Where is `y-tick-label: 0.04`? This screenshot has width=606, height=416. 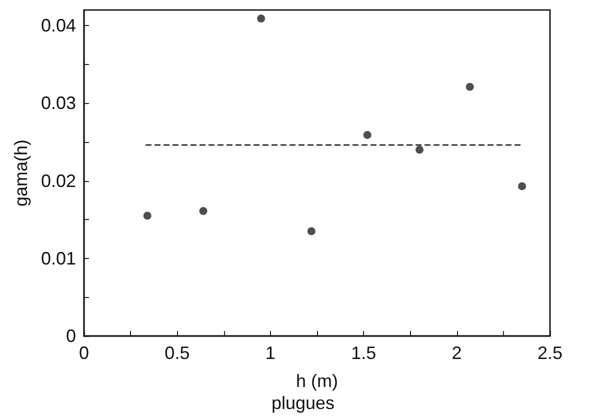 y-tick-label: 0.04 is located at coordinates (58, 26).